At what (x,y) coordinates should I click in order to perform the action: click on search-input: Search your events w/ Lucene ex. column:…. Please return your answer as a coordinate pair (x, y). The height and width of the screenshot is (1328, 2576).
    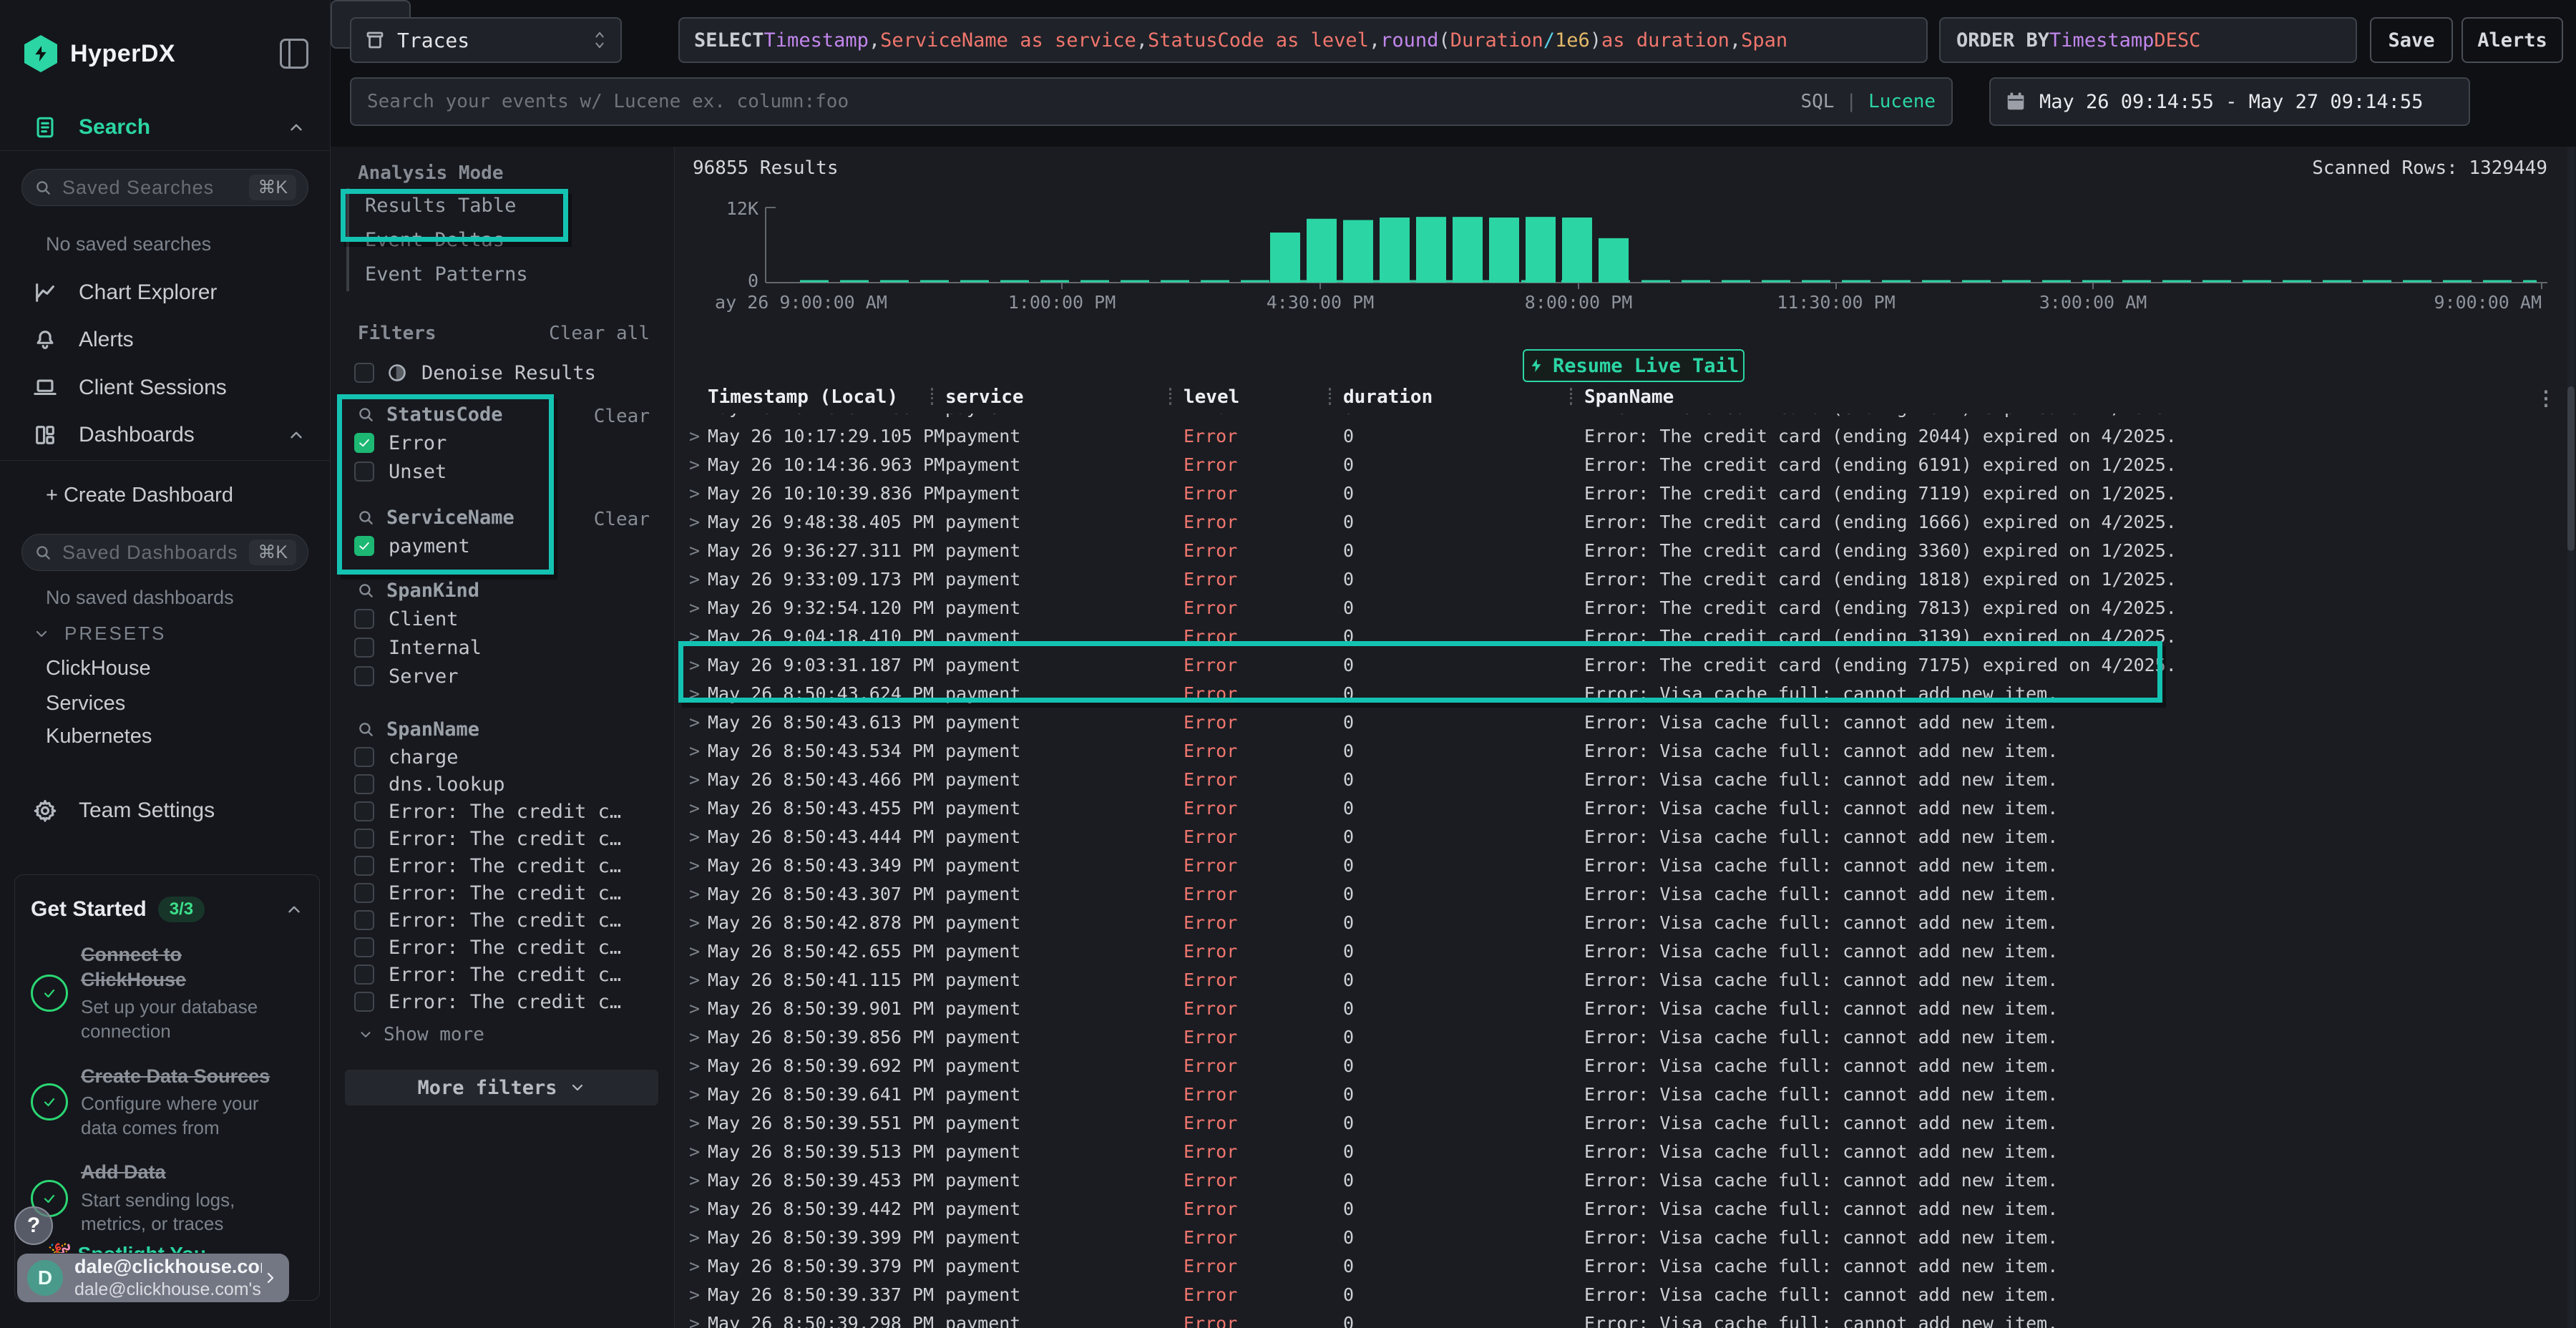
    Looking at the image, I should click on (1151, 102).